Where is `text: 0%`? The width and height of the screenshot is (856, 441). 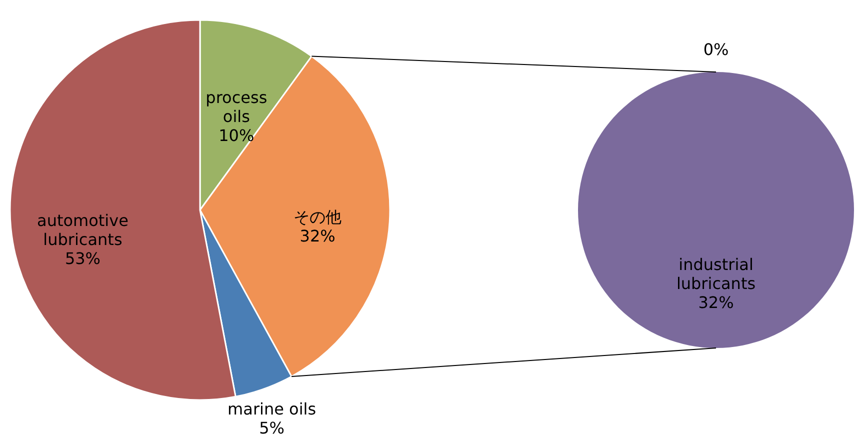
text: 0% is located at coordinates (716, 49).